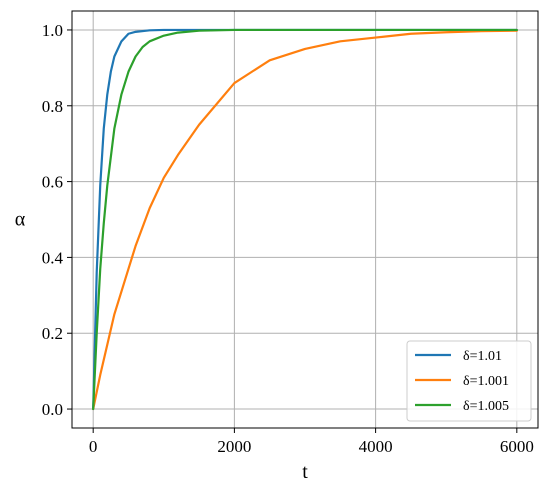 This screenshot has width=550, height=490. I want to click on legend-box, so click(469, 381).